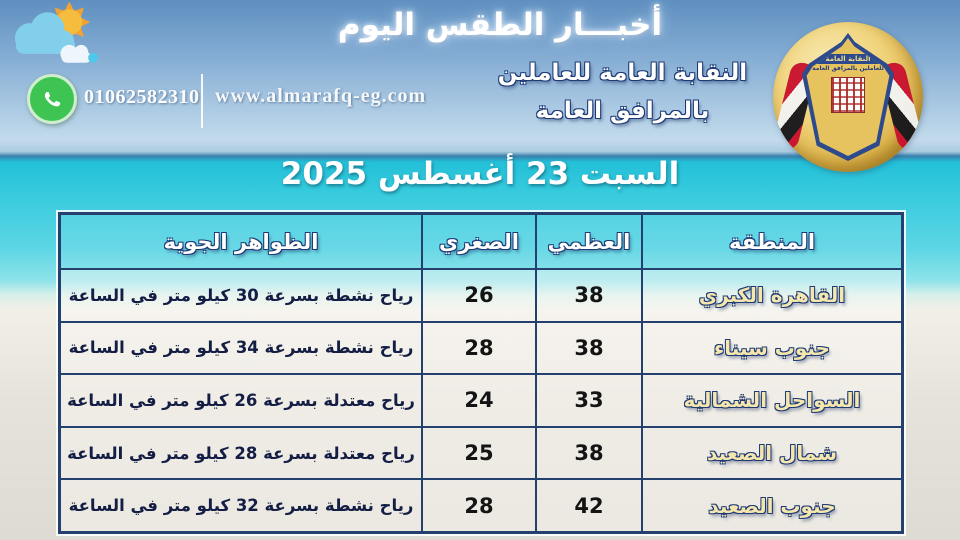  I want to click on min-temp-cell: 24, so click(480, 400).